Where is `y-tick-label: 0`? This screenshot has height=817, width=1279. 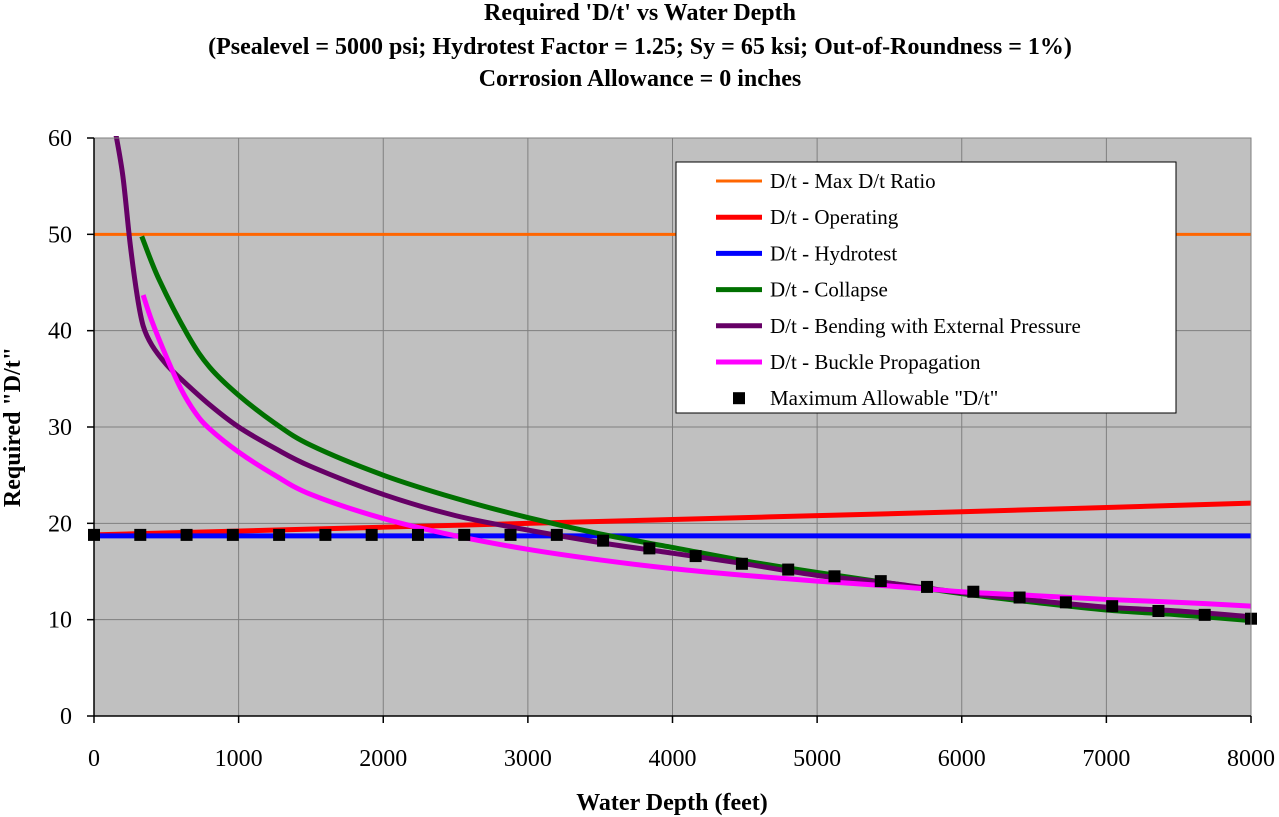
y-tick-label: 0 is located at coordinates (66, 717).